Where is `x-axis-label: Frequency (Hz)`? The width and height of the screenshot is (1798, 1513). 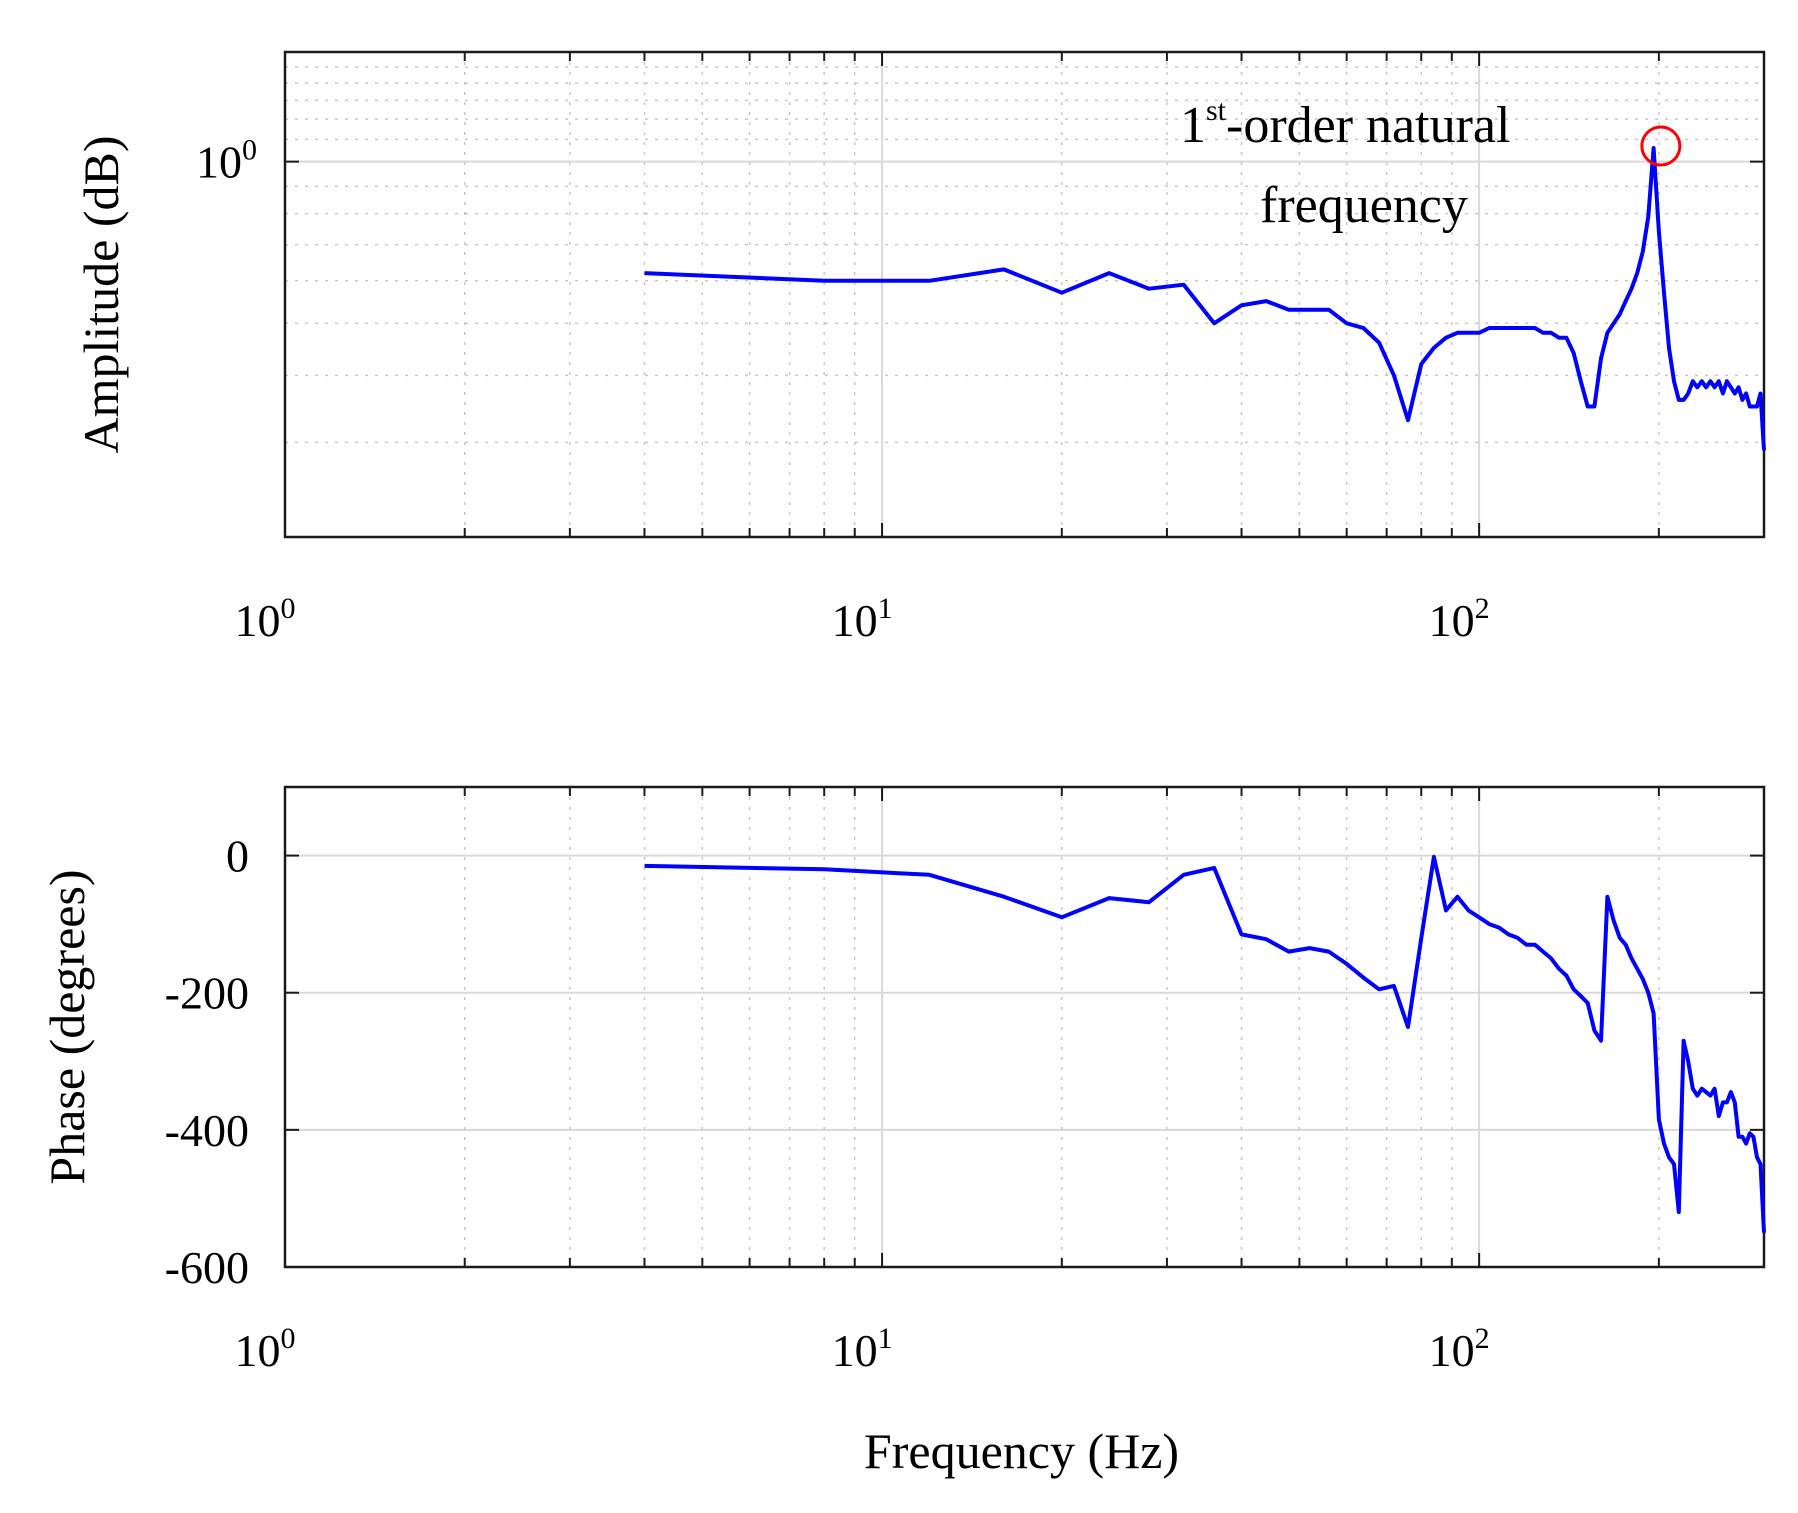 x-axis-label: Frequency (Hz) is located at coordinates (1021, 1451).